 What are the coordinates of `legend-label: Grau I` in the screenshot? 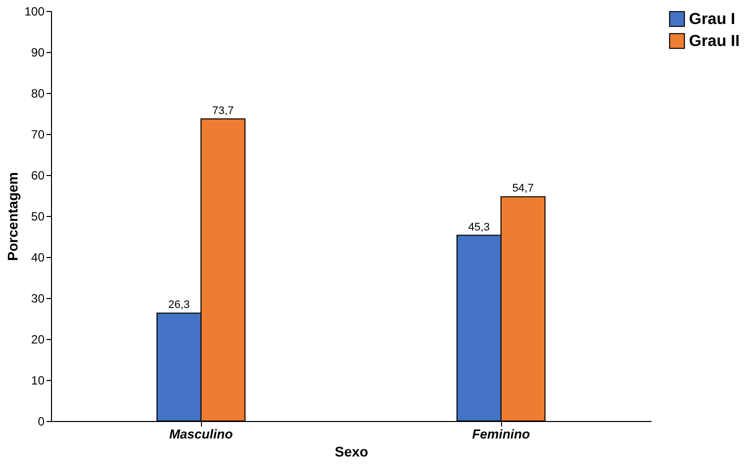 It's located at (712, 19).